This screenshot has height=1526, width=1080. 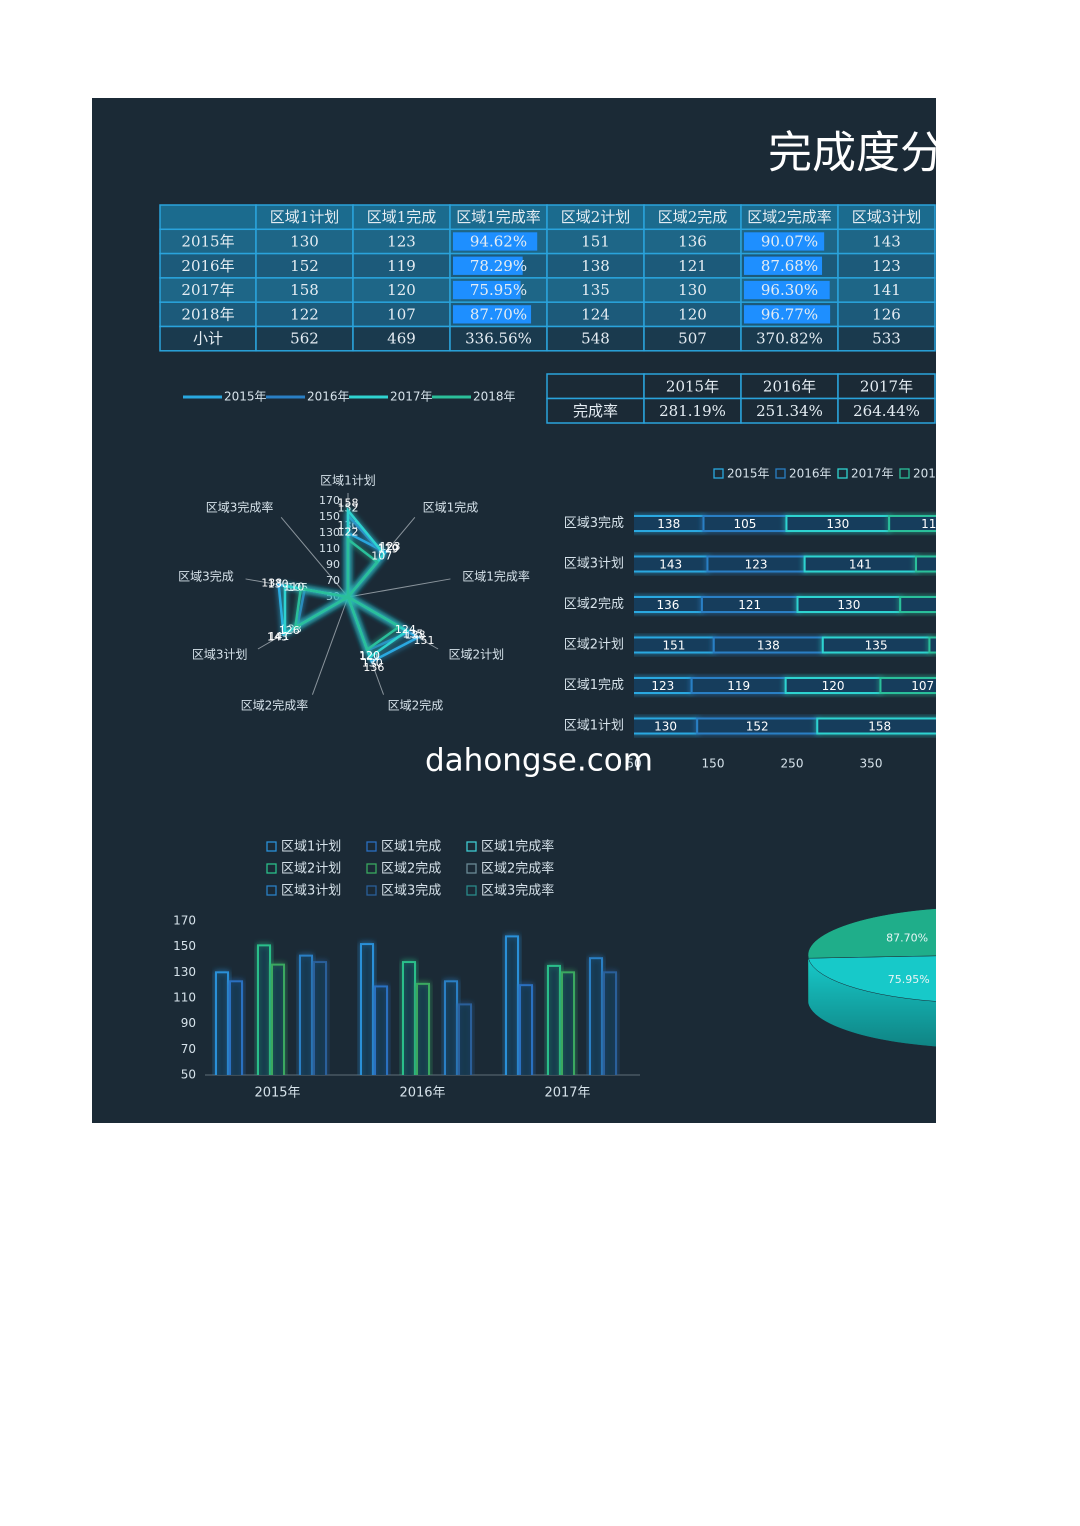 I want to click on data-label: 119, so click(x=738, y=686).